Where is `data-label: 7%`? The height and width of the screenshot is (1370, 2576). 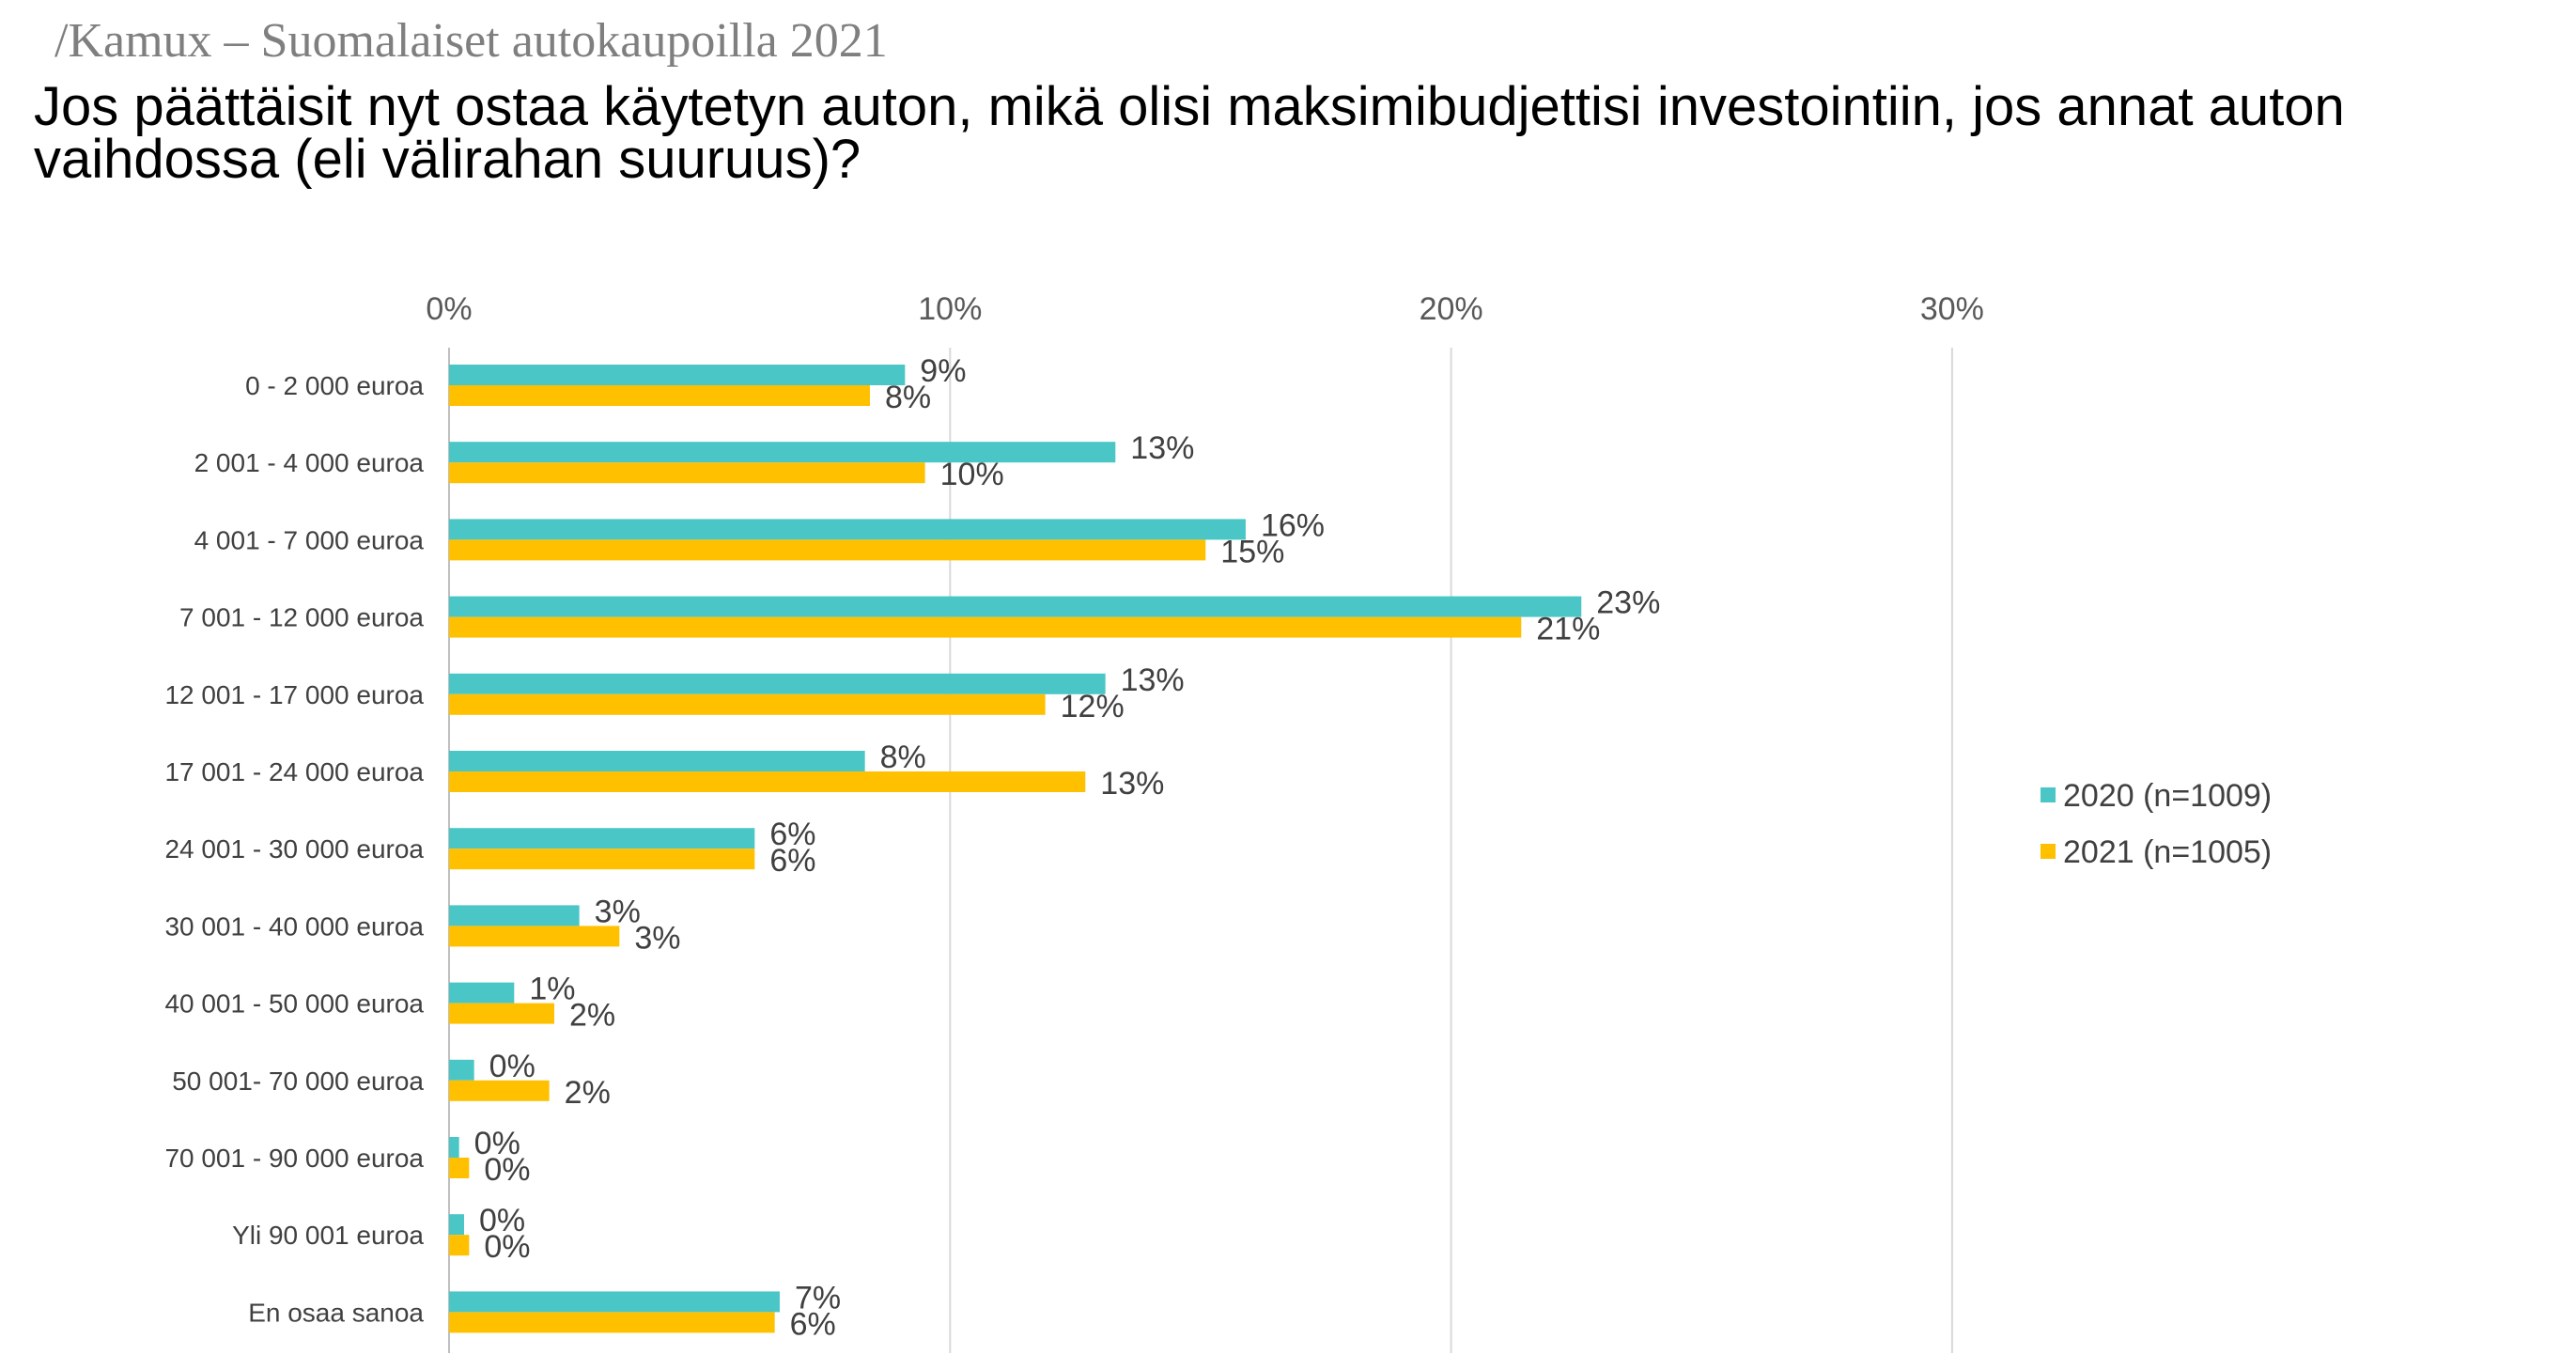
data-label: 7% is located at coordinates (818, 1298).